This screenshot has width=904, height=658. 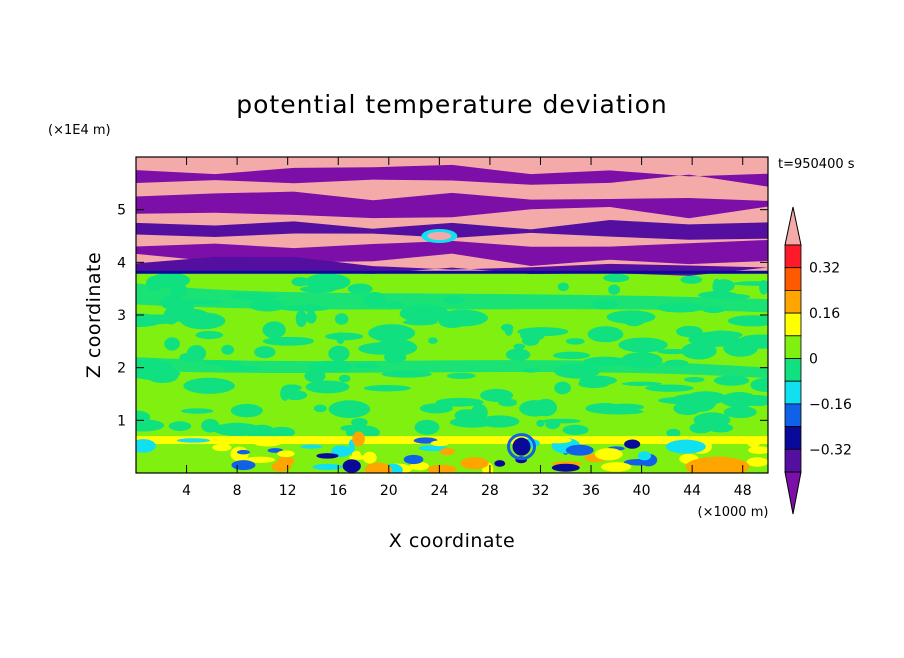 I want to click on x-axis-title: X coordinate, so click(x=452, y=541).